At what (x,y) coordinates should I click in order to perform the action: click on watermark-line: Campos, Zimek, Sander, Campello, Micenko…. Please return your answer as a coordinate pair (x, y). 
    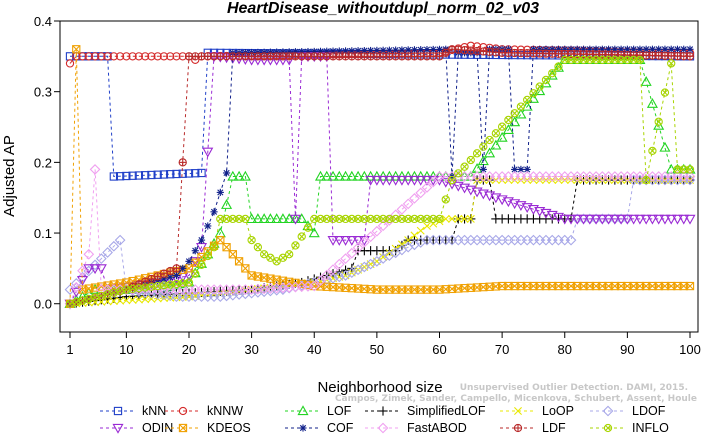
    Looking at the image, I should click on (516, 399).